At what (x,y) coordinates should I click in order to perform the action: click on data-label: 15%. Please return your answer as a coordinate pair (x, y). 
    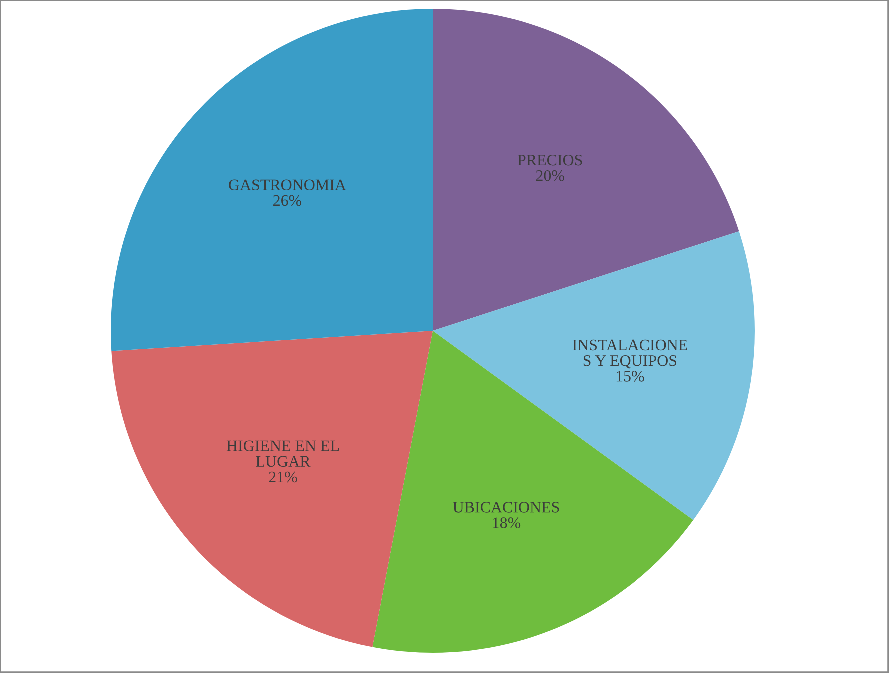
    Looking at the image, I should click on (630, 376).